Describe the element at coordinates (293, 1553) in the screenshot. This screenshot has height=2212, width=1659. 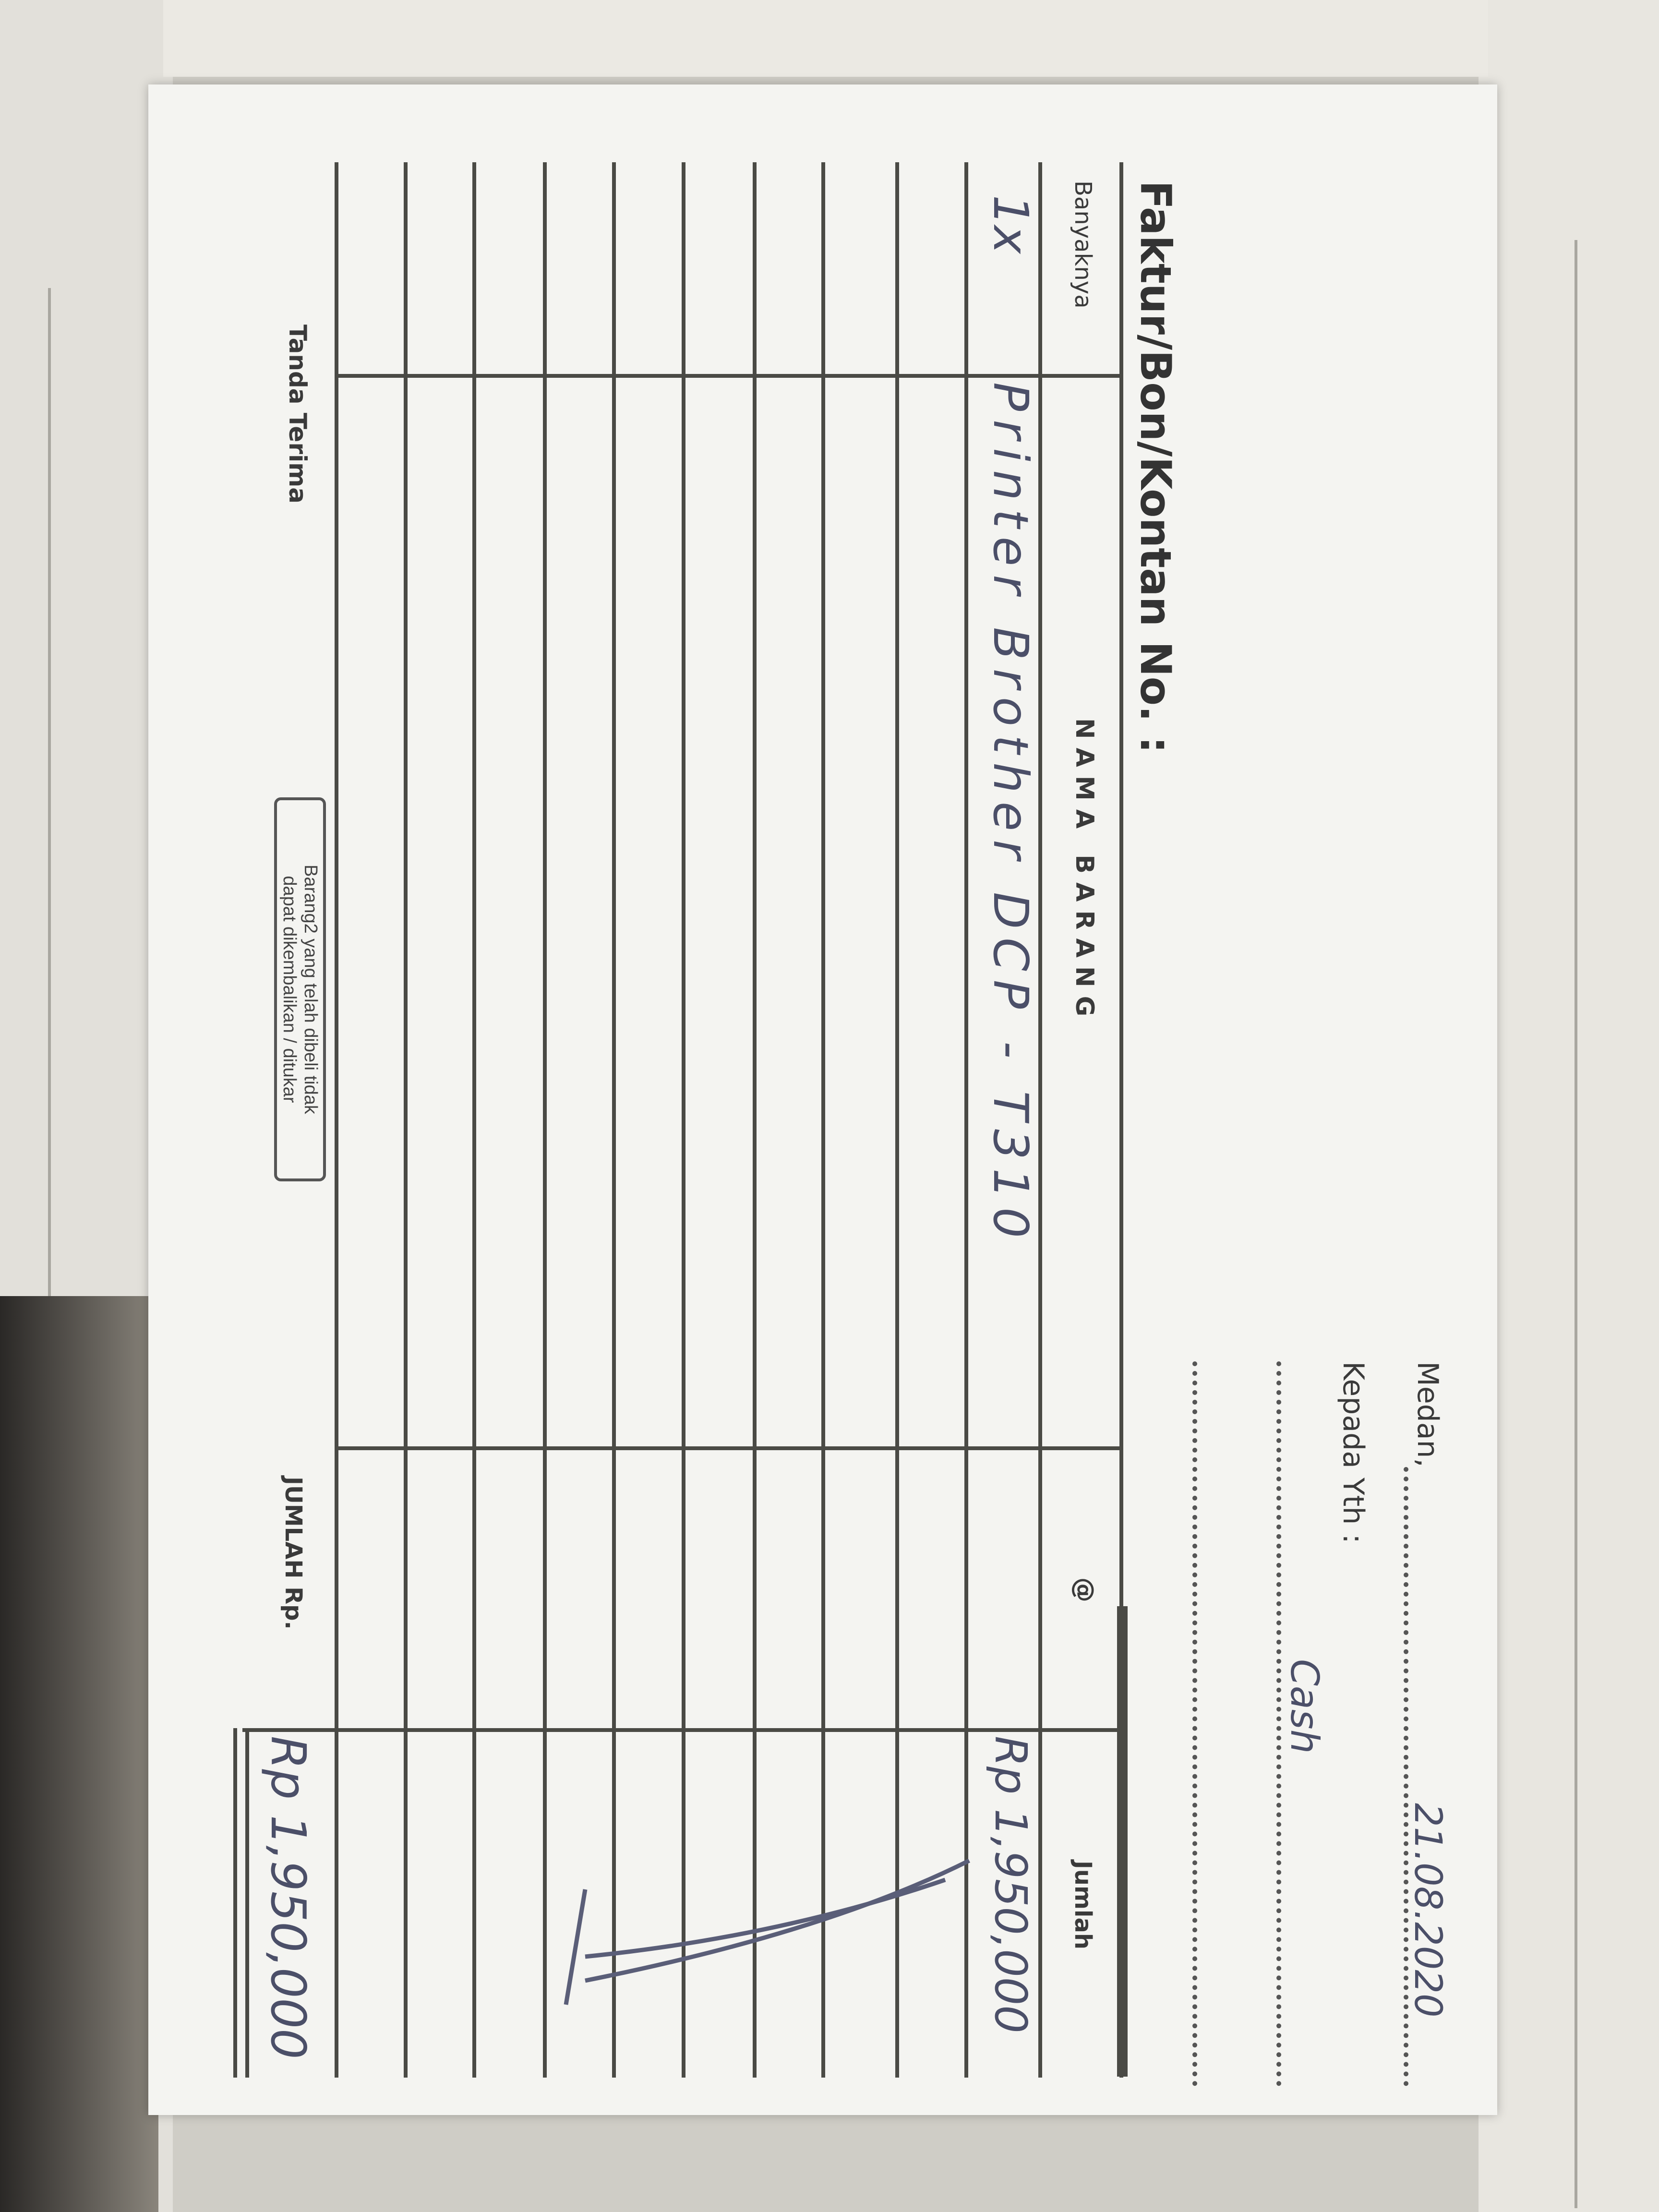
I see `total-label: JUMLAH Rp.` at that location.